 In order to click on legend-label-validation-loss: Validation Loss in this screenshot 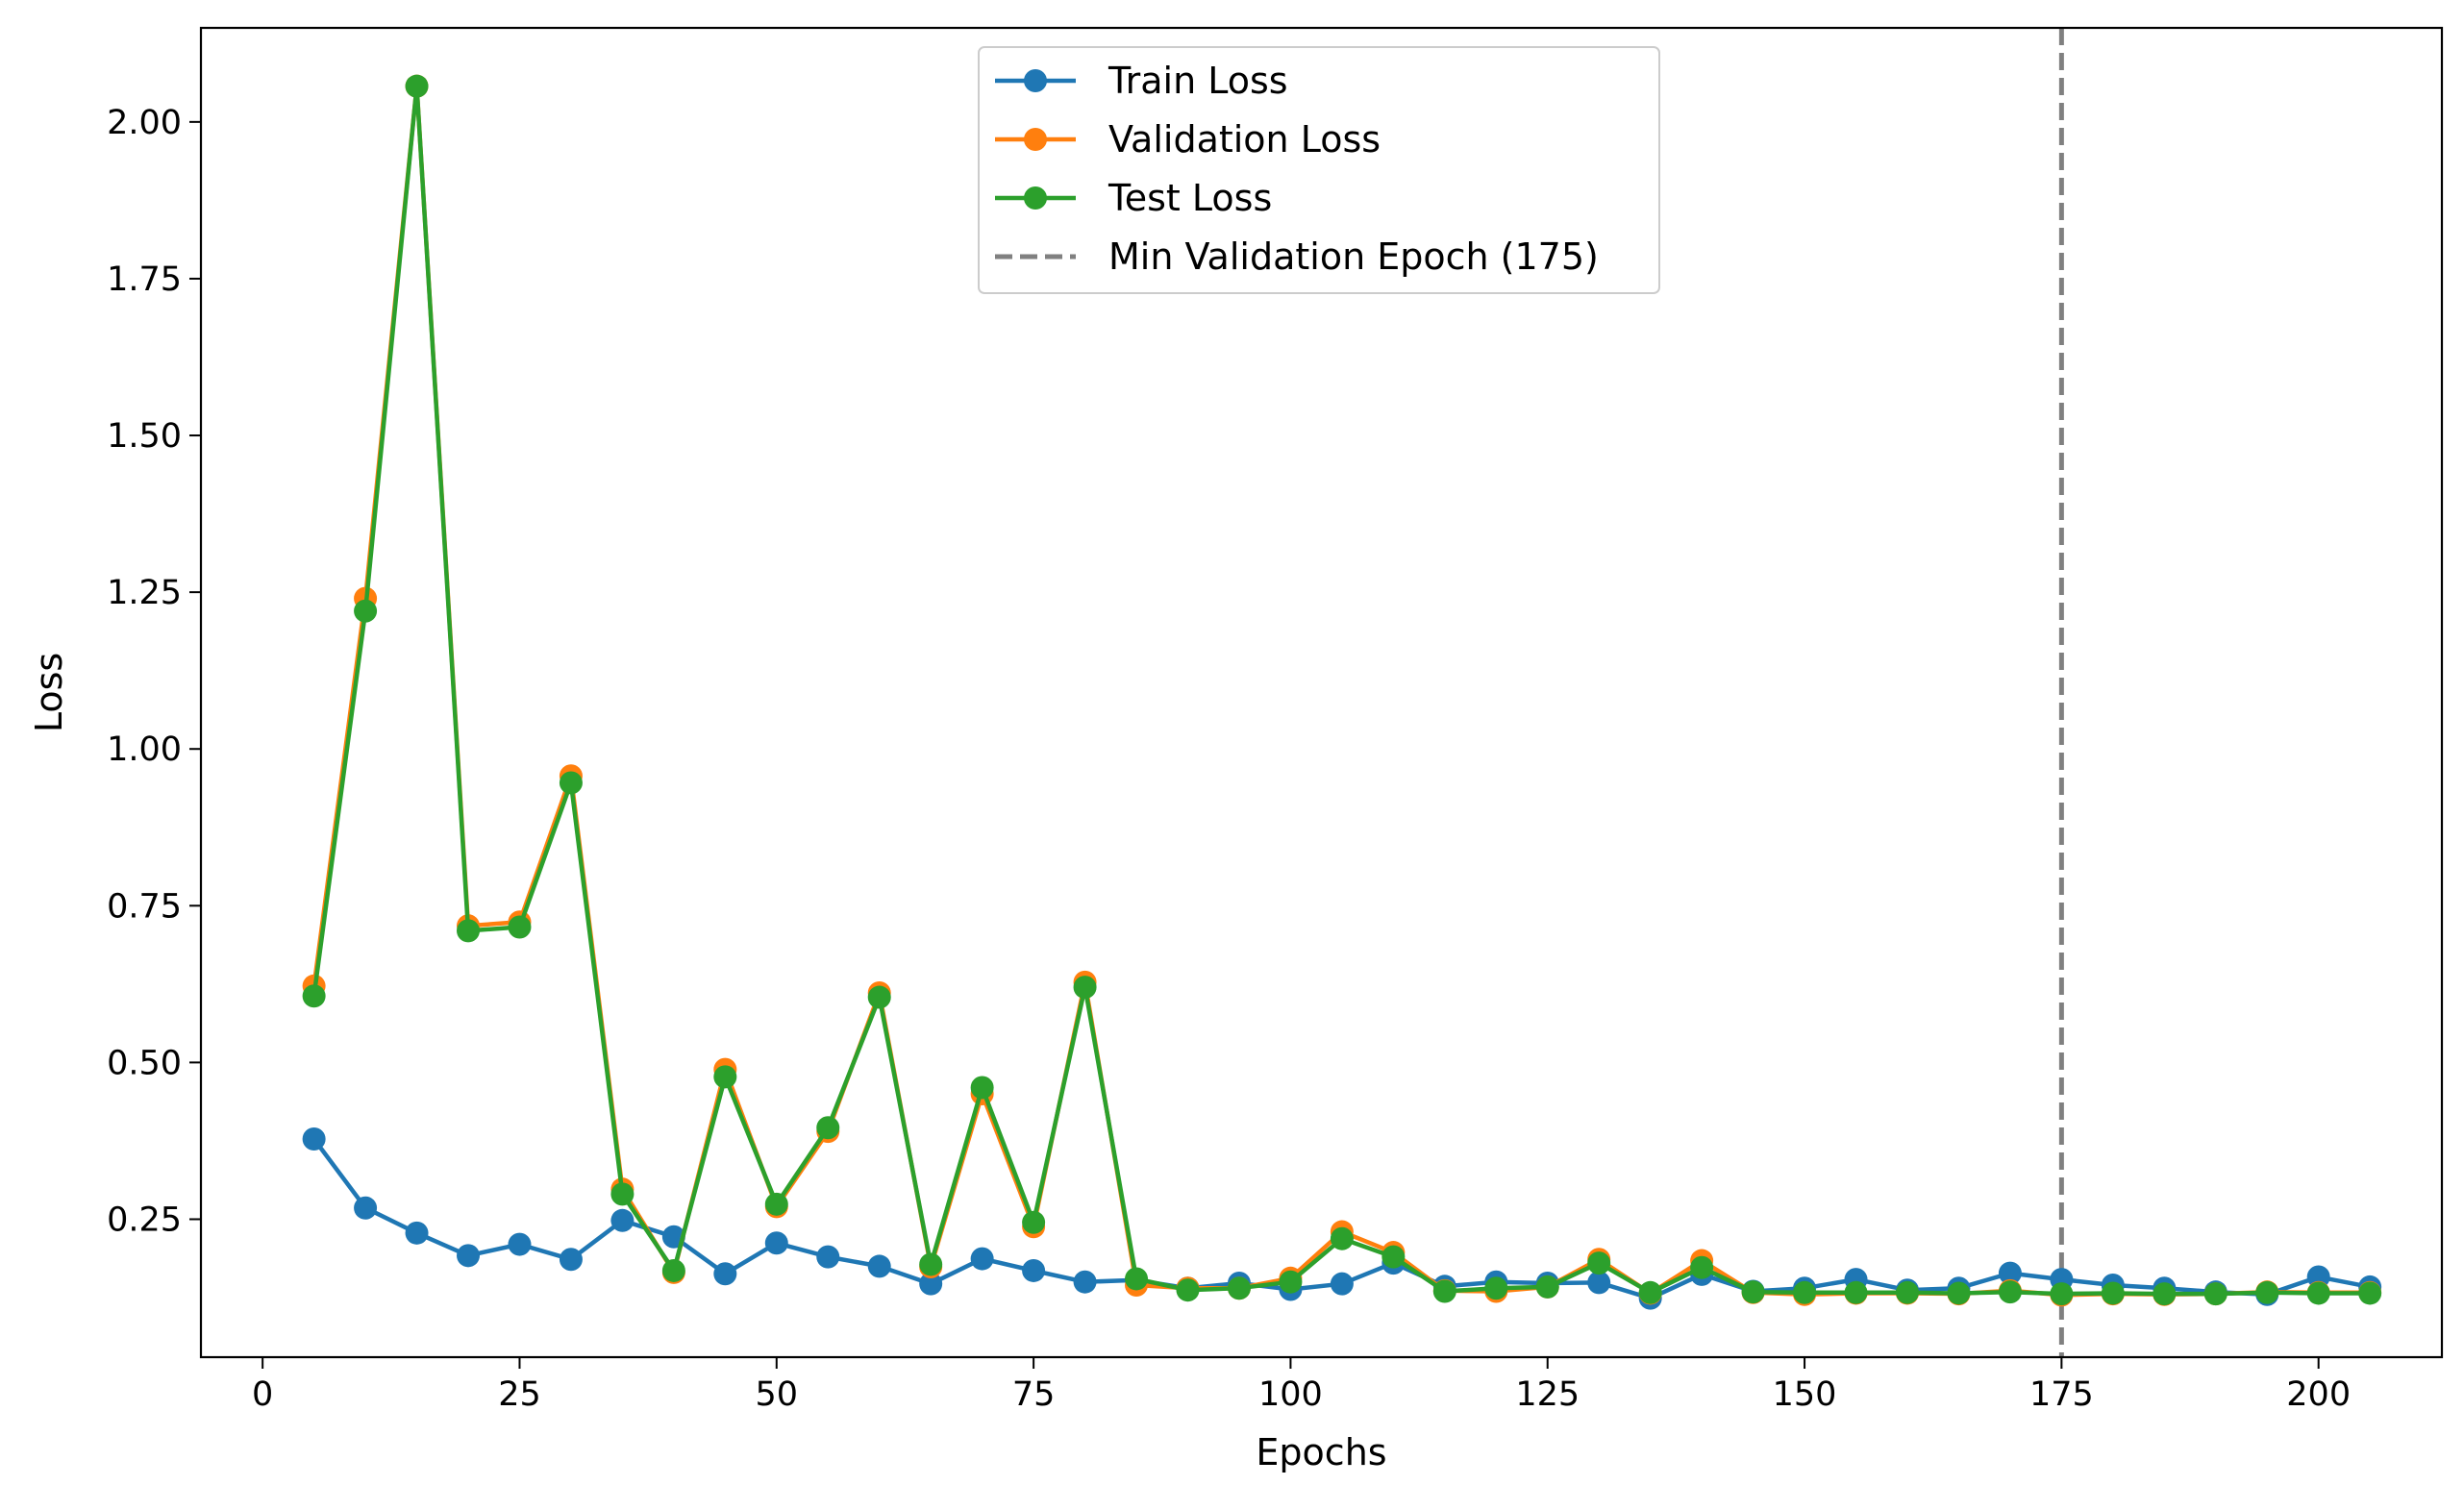, I will do `click(1244, 139)`.